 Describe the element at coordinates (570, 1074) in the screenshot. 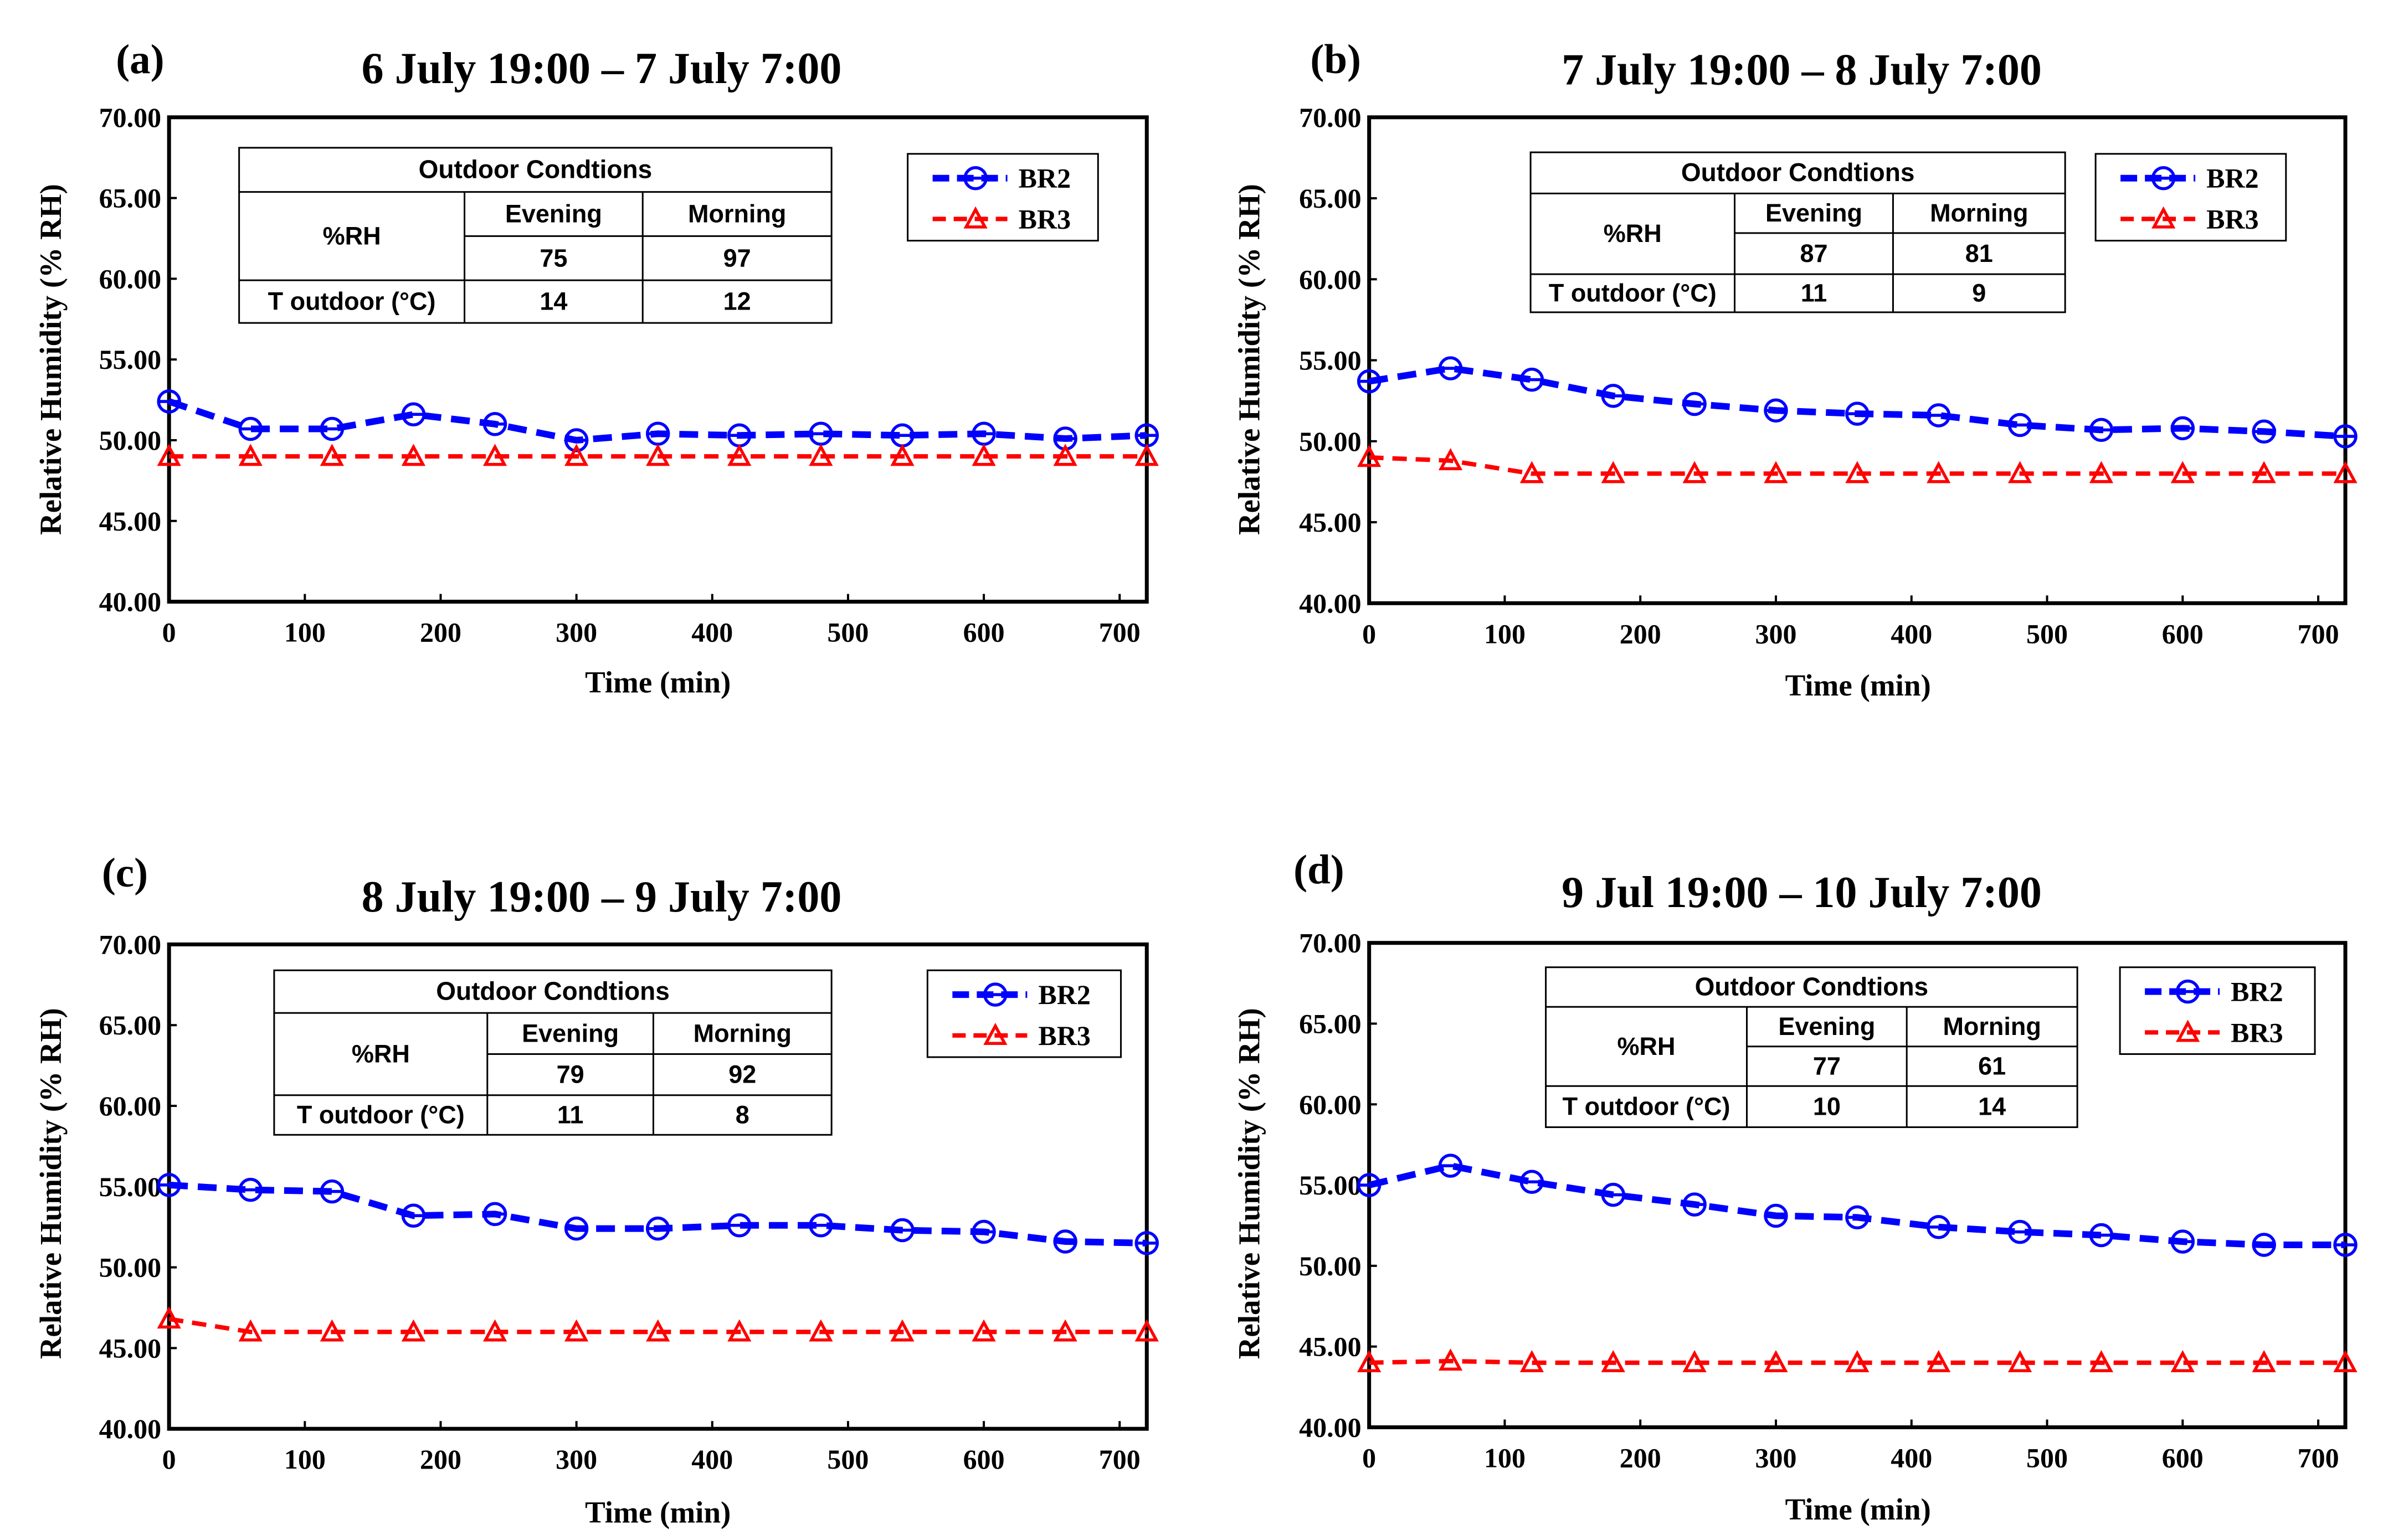

I see `table-rh-evening: 79` at that location.